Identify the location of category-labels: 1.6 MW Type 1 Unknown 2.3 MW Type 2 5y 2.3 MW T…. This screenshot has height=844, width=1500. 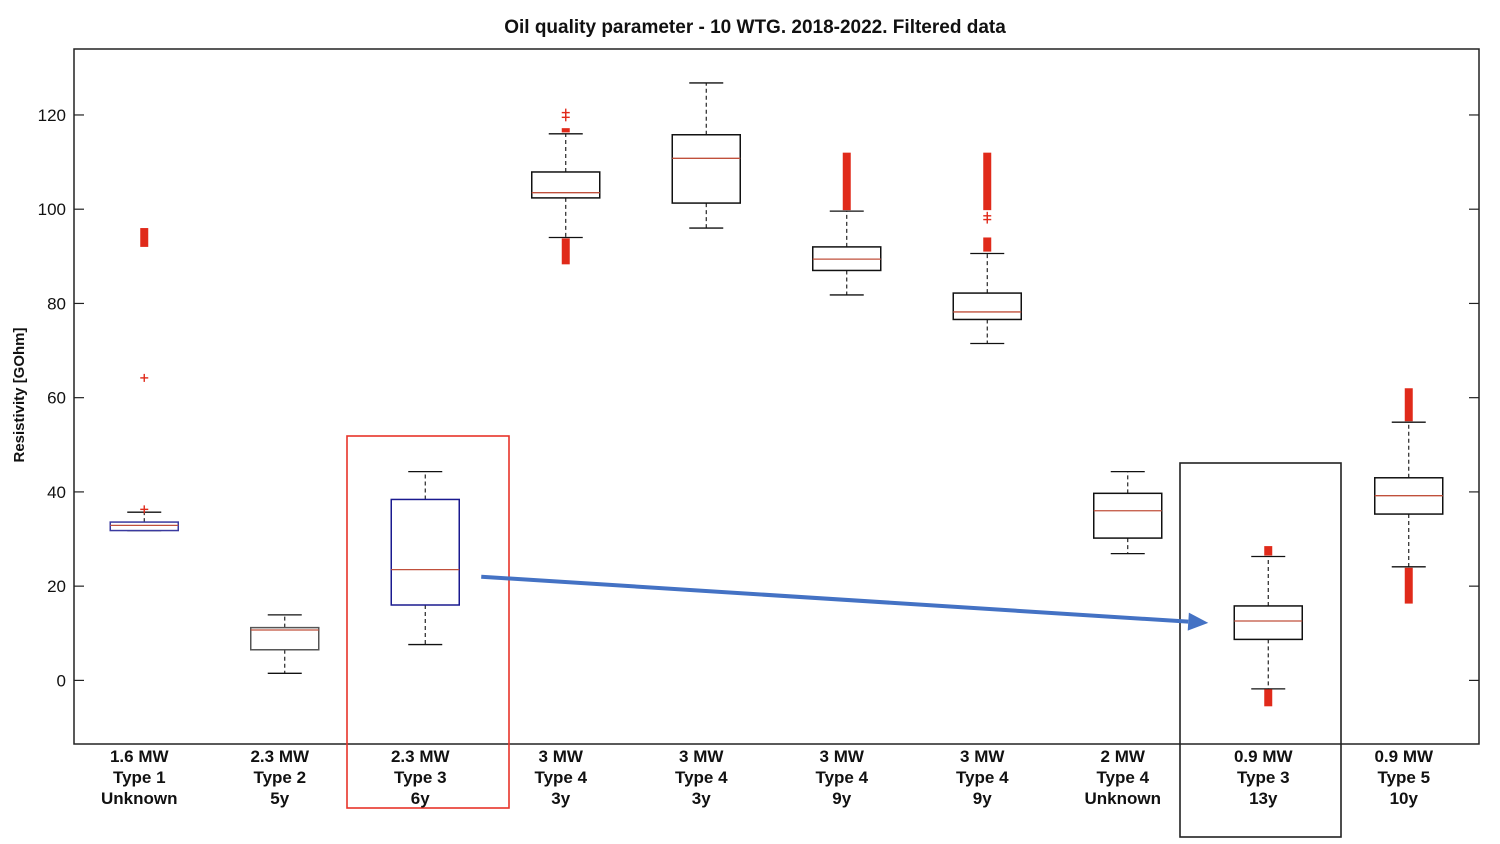
(767, 777).